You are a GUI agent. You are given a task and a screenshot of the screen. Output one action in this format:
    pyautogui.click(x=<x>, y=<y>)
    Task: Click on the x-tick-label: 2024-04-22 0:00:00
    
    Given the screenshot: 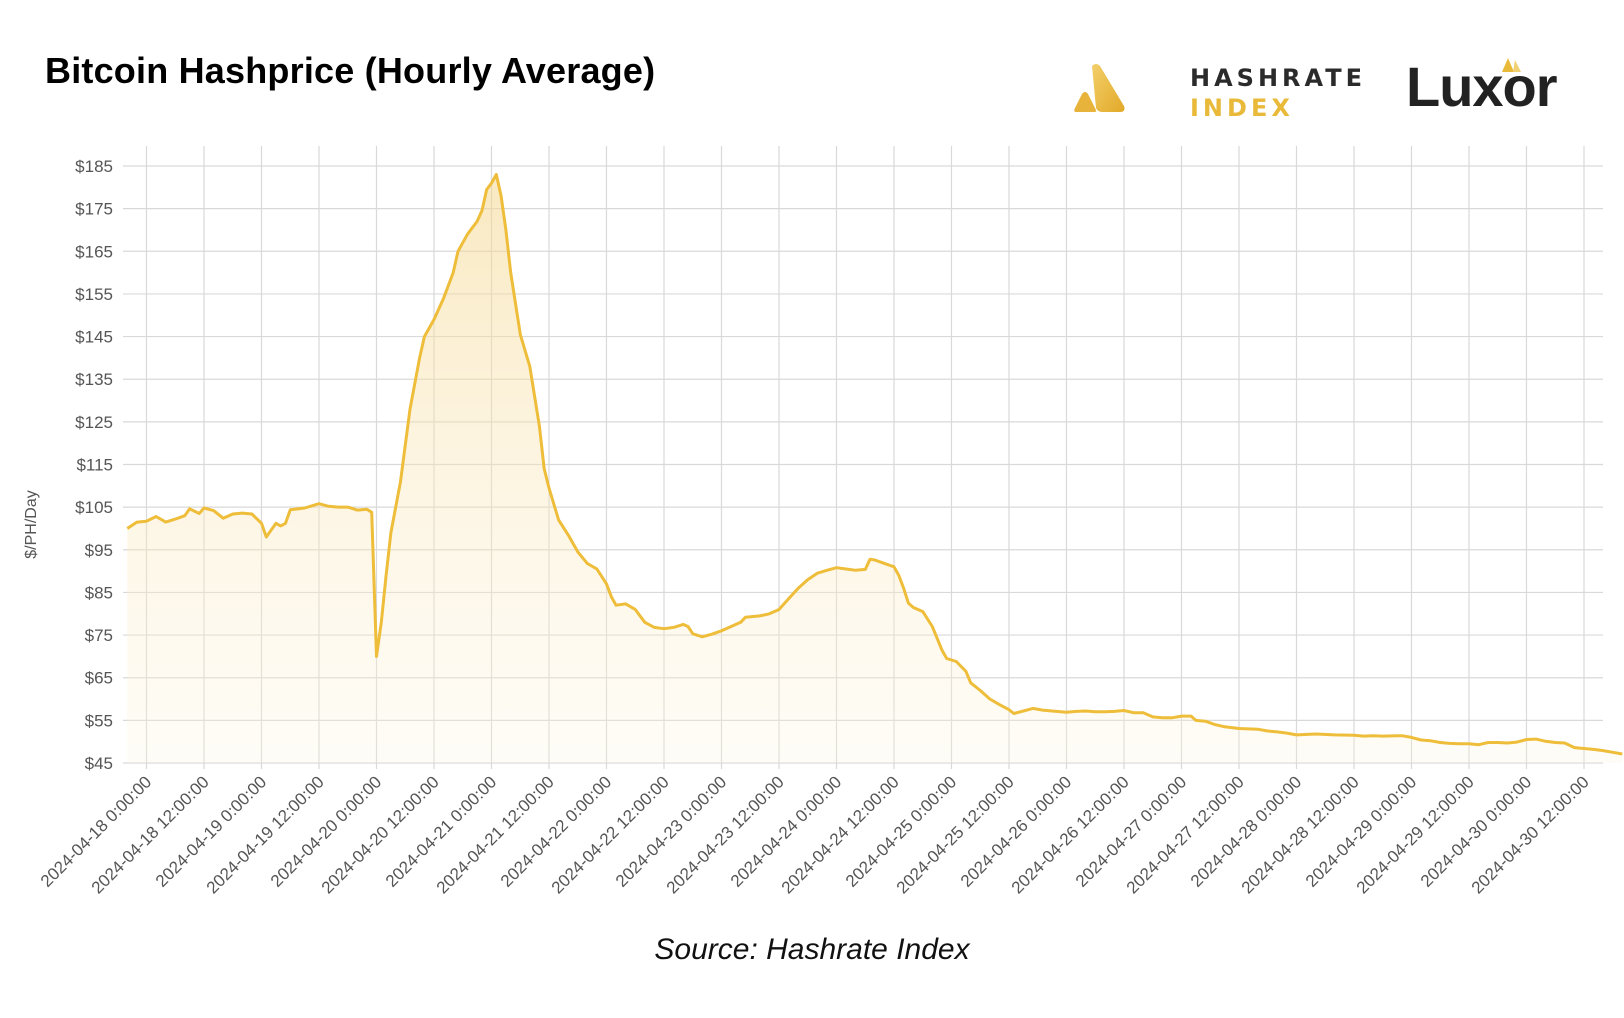 What is the action you would take?
    pyautogui.click(x=556, y=831)
    